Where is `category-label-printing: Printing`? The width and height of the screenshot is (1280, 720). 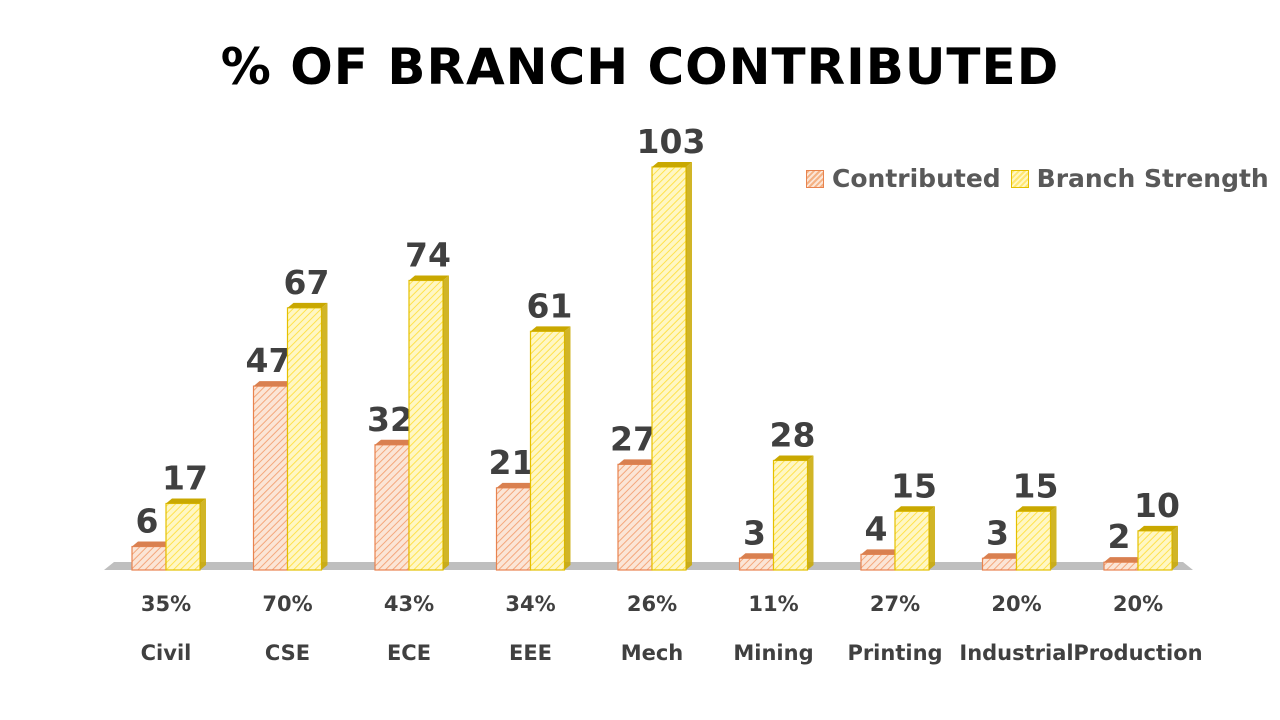 category-label-printing: Printing is located at coordinates (894, 653).